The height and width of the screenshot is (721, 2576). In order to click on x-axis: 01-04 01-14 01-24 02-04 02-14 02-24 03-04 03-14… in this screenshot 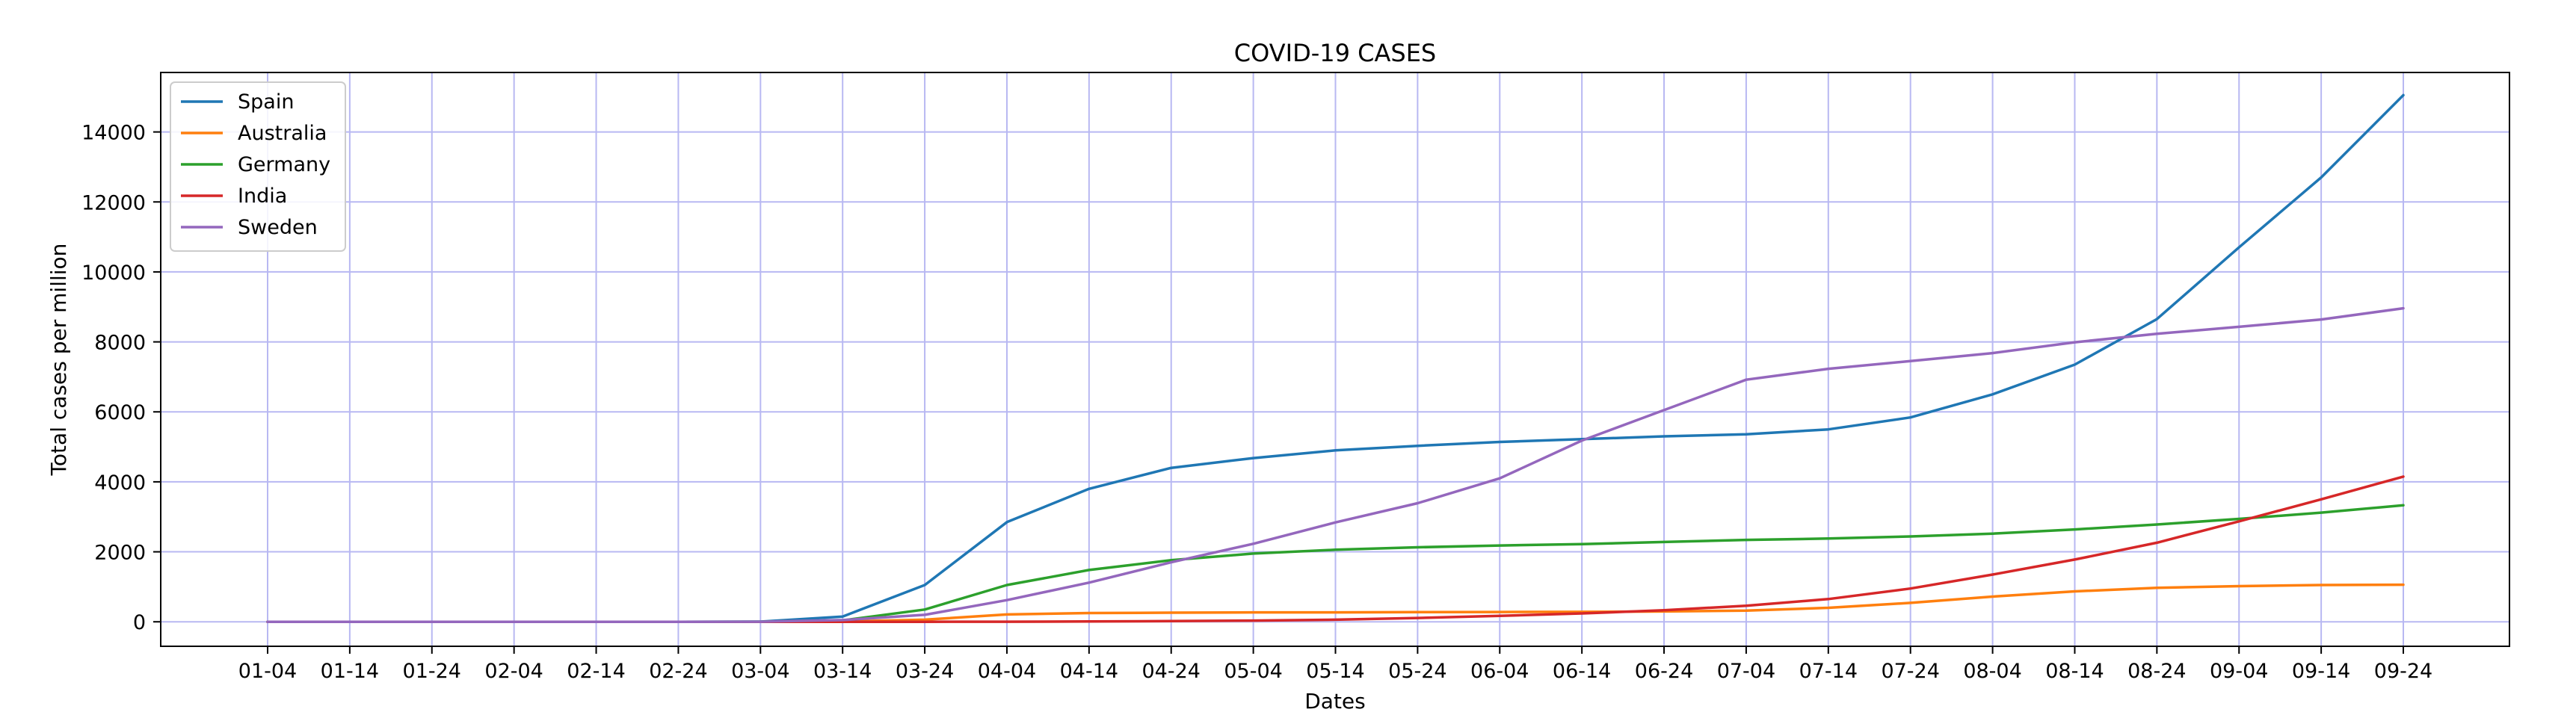, I will do `click(1335, 665)`.